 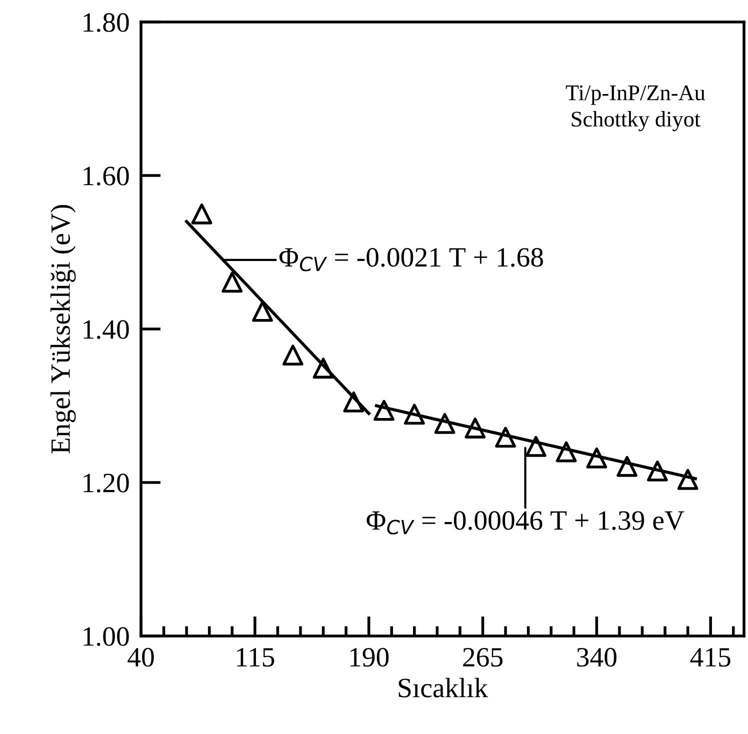 I want to click on annotation: Φ$_{CV}$ = -0.0021 T + 1.68, so click(x=411, y=260).